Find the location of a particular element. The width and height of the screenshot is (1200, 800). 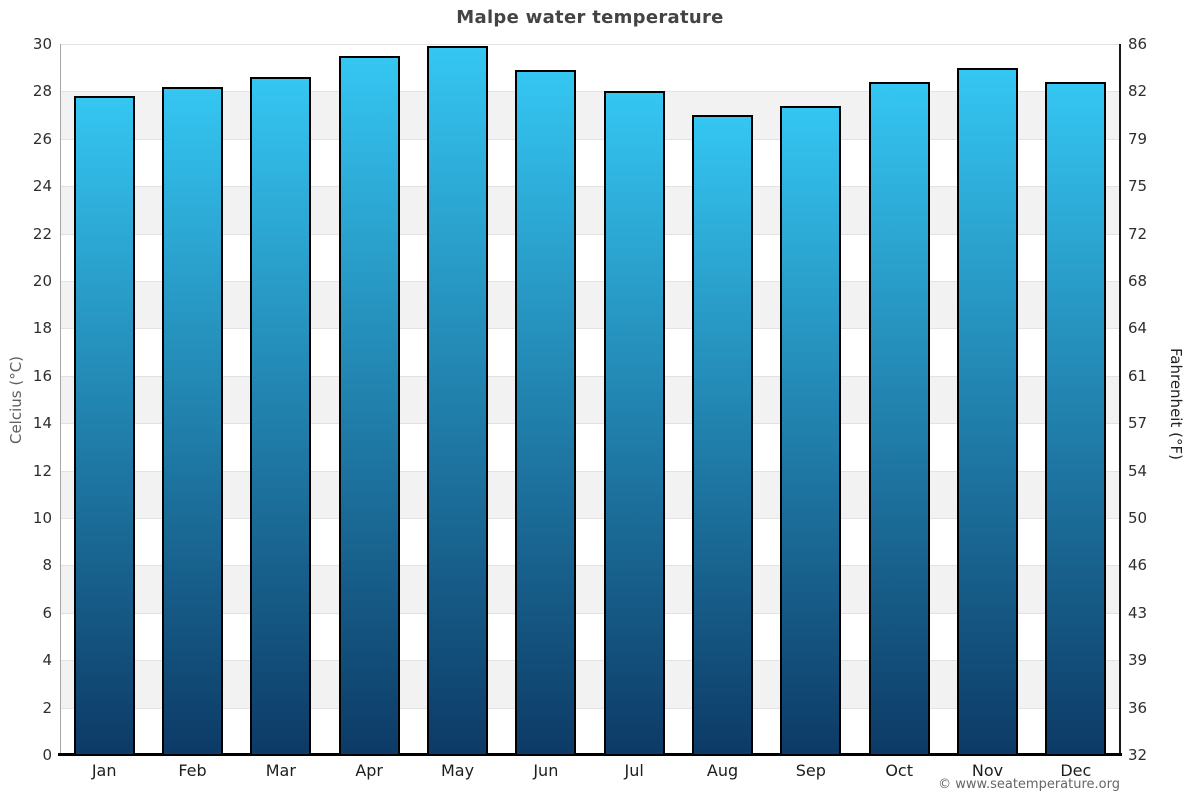

celsius-tick-4: 4 is located at coordinates (47, 660).